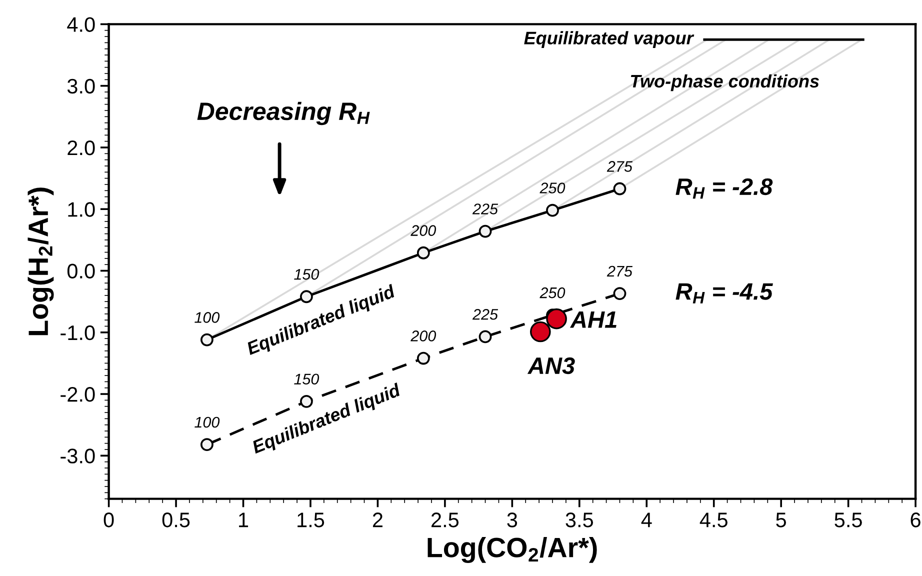 The height and width of the screenshot is (576, 922). What do you see at coordinates (724, 293) in the screenshot?
I see `text: R$_{H}$ = -4.5` at bounding box center [724, 293].